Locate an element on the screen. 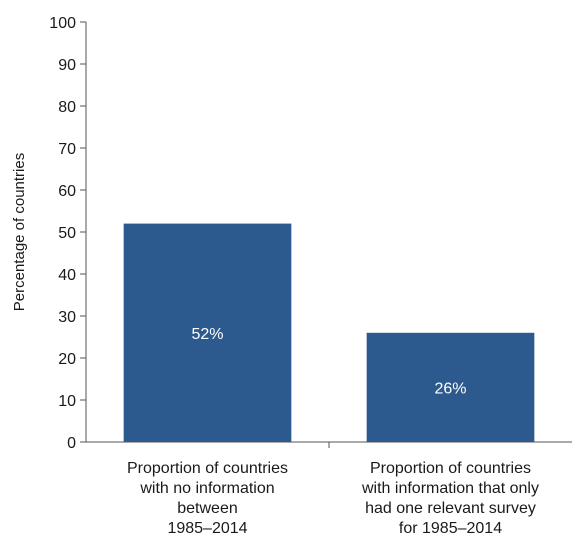 The width and height of the screenshot is (574, 547). y-tick-label: 80 is located at coordinates (67, 107).